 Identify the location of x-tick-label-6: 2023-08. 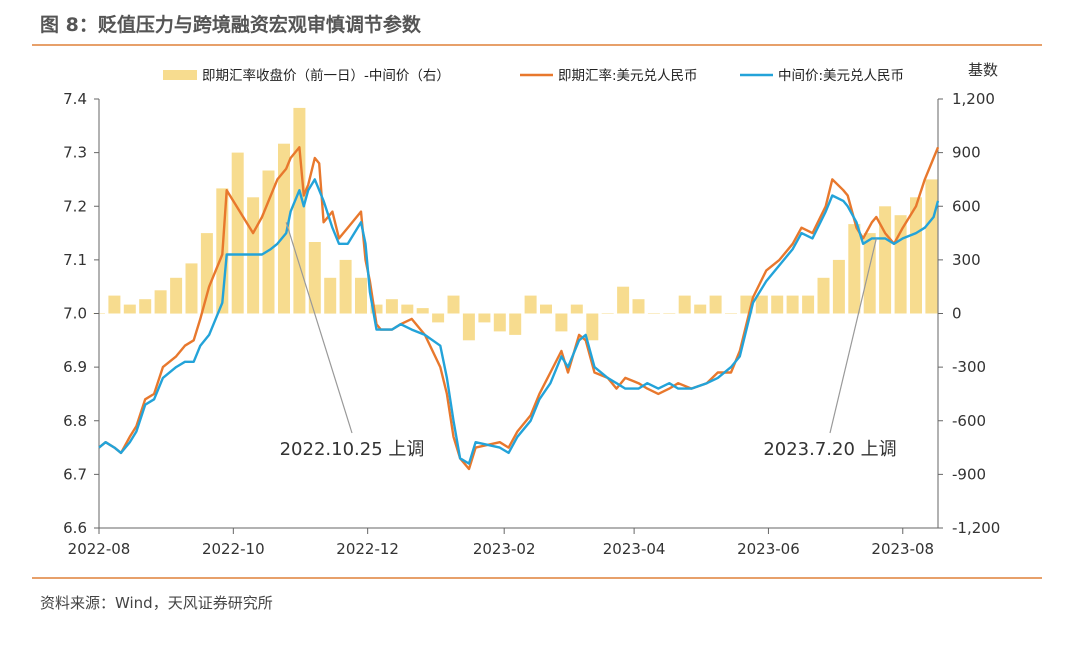
(902, 549).